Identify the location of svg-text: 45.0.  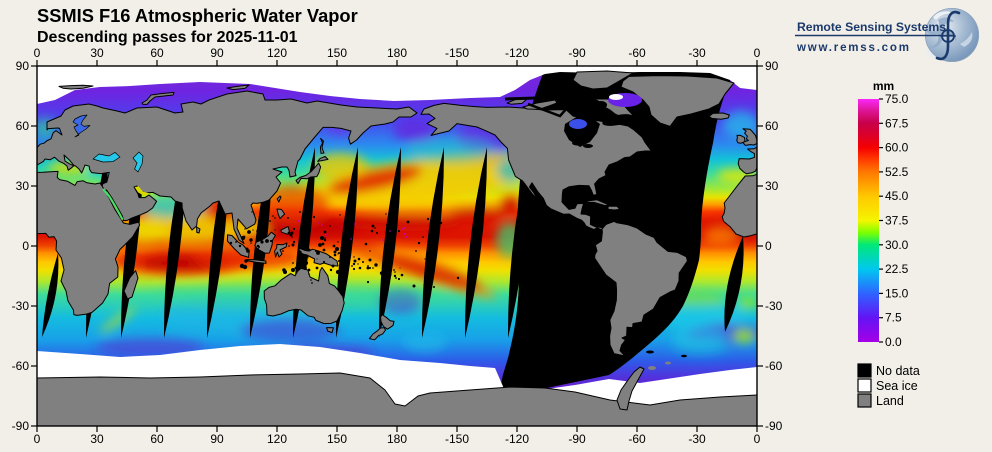
(897, 196).